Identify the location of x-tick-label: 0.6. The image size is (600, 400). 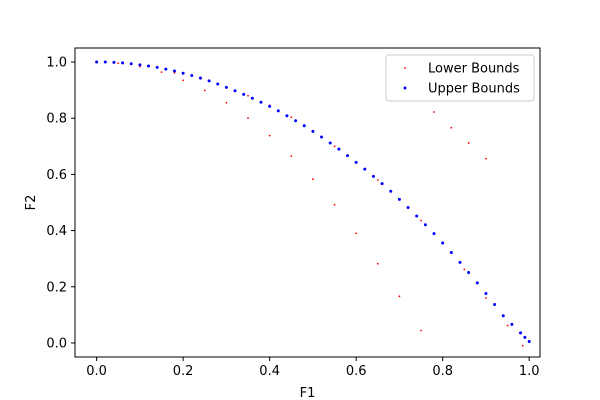
(356, 371).